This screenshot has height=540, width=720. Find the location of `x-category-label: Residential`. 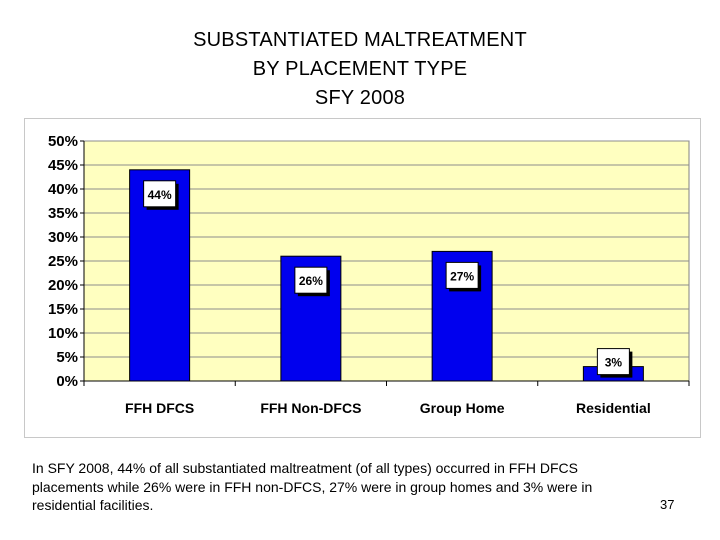

x-category-label: Residential is located at coordinates (613, 408).